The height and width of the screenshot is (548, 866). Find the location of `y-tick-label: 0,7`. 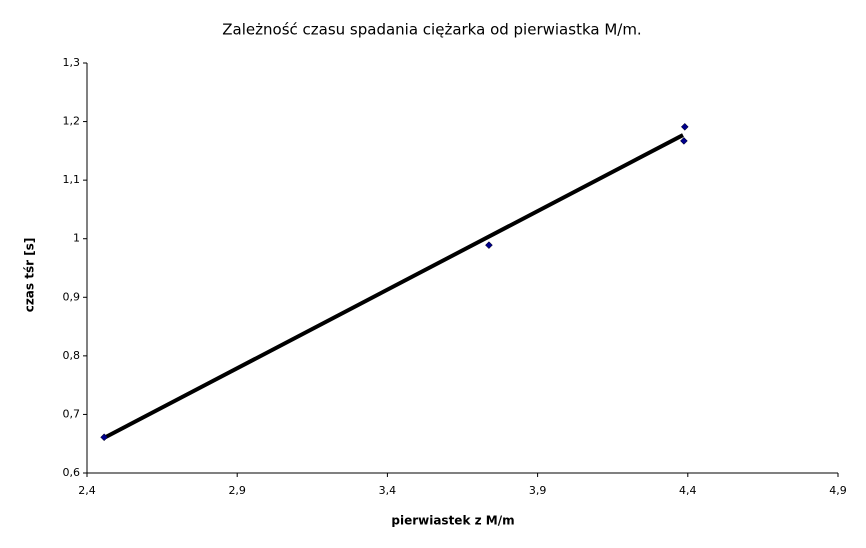

y-tick-label: 0,7 is located at coordinates (72, 413).